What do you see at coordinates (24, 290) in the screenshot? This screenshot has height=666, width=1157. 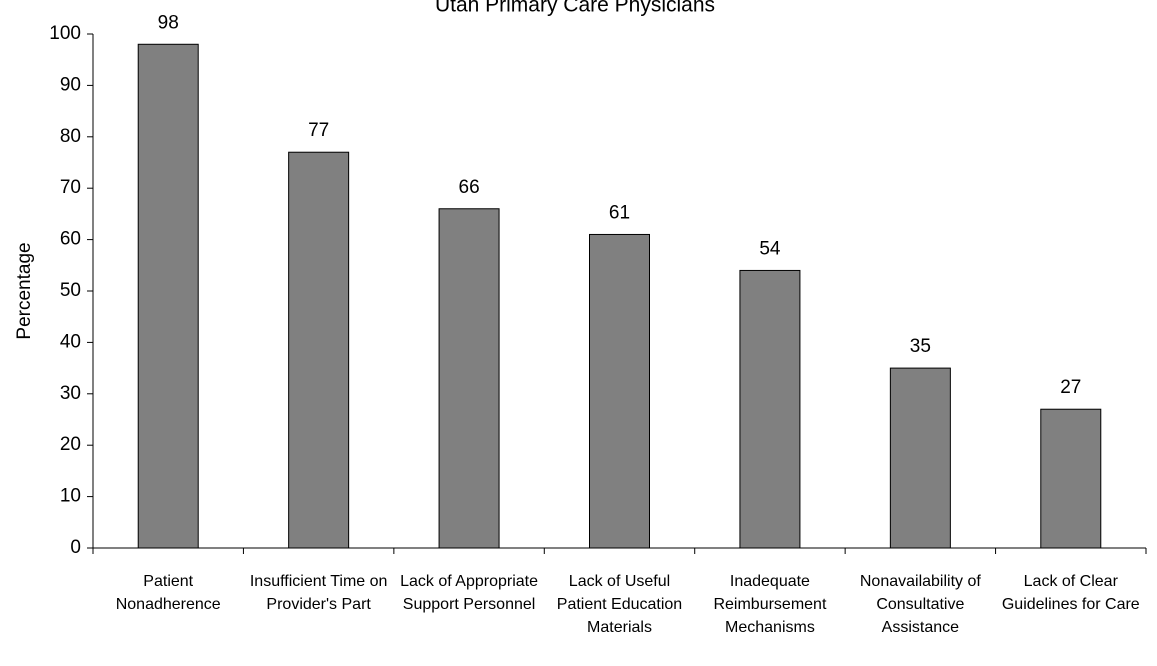 I see `y-axis-label: Percentage` at bounding box center [24, 290].